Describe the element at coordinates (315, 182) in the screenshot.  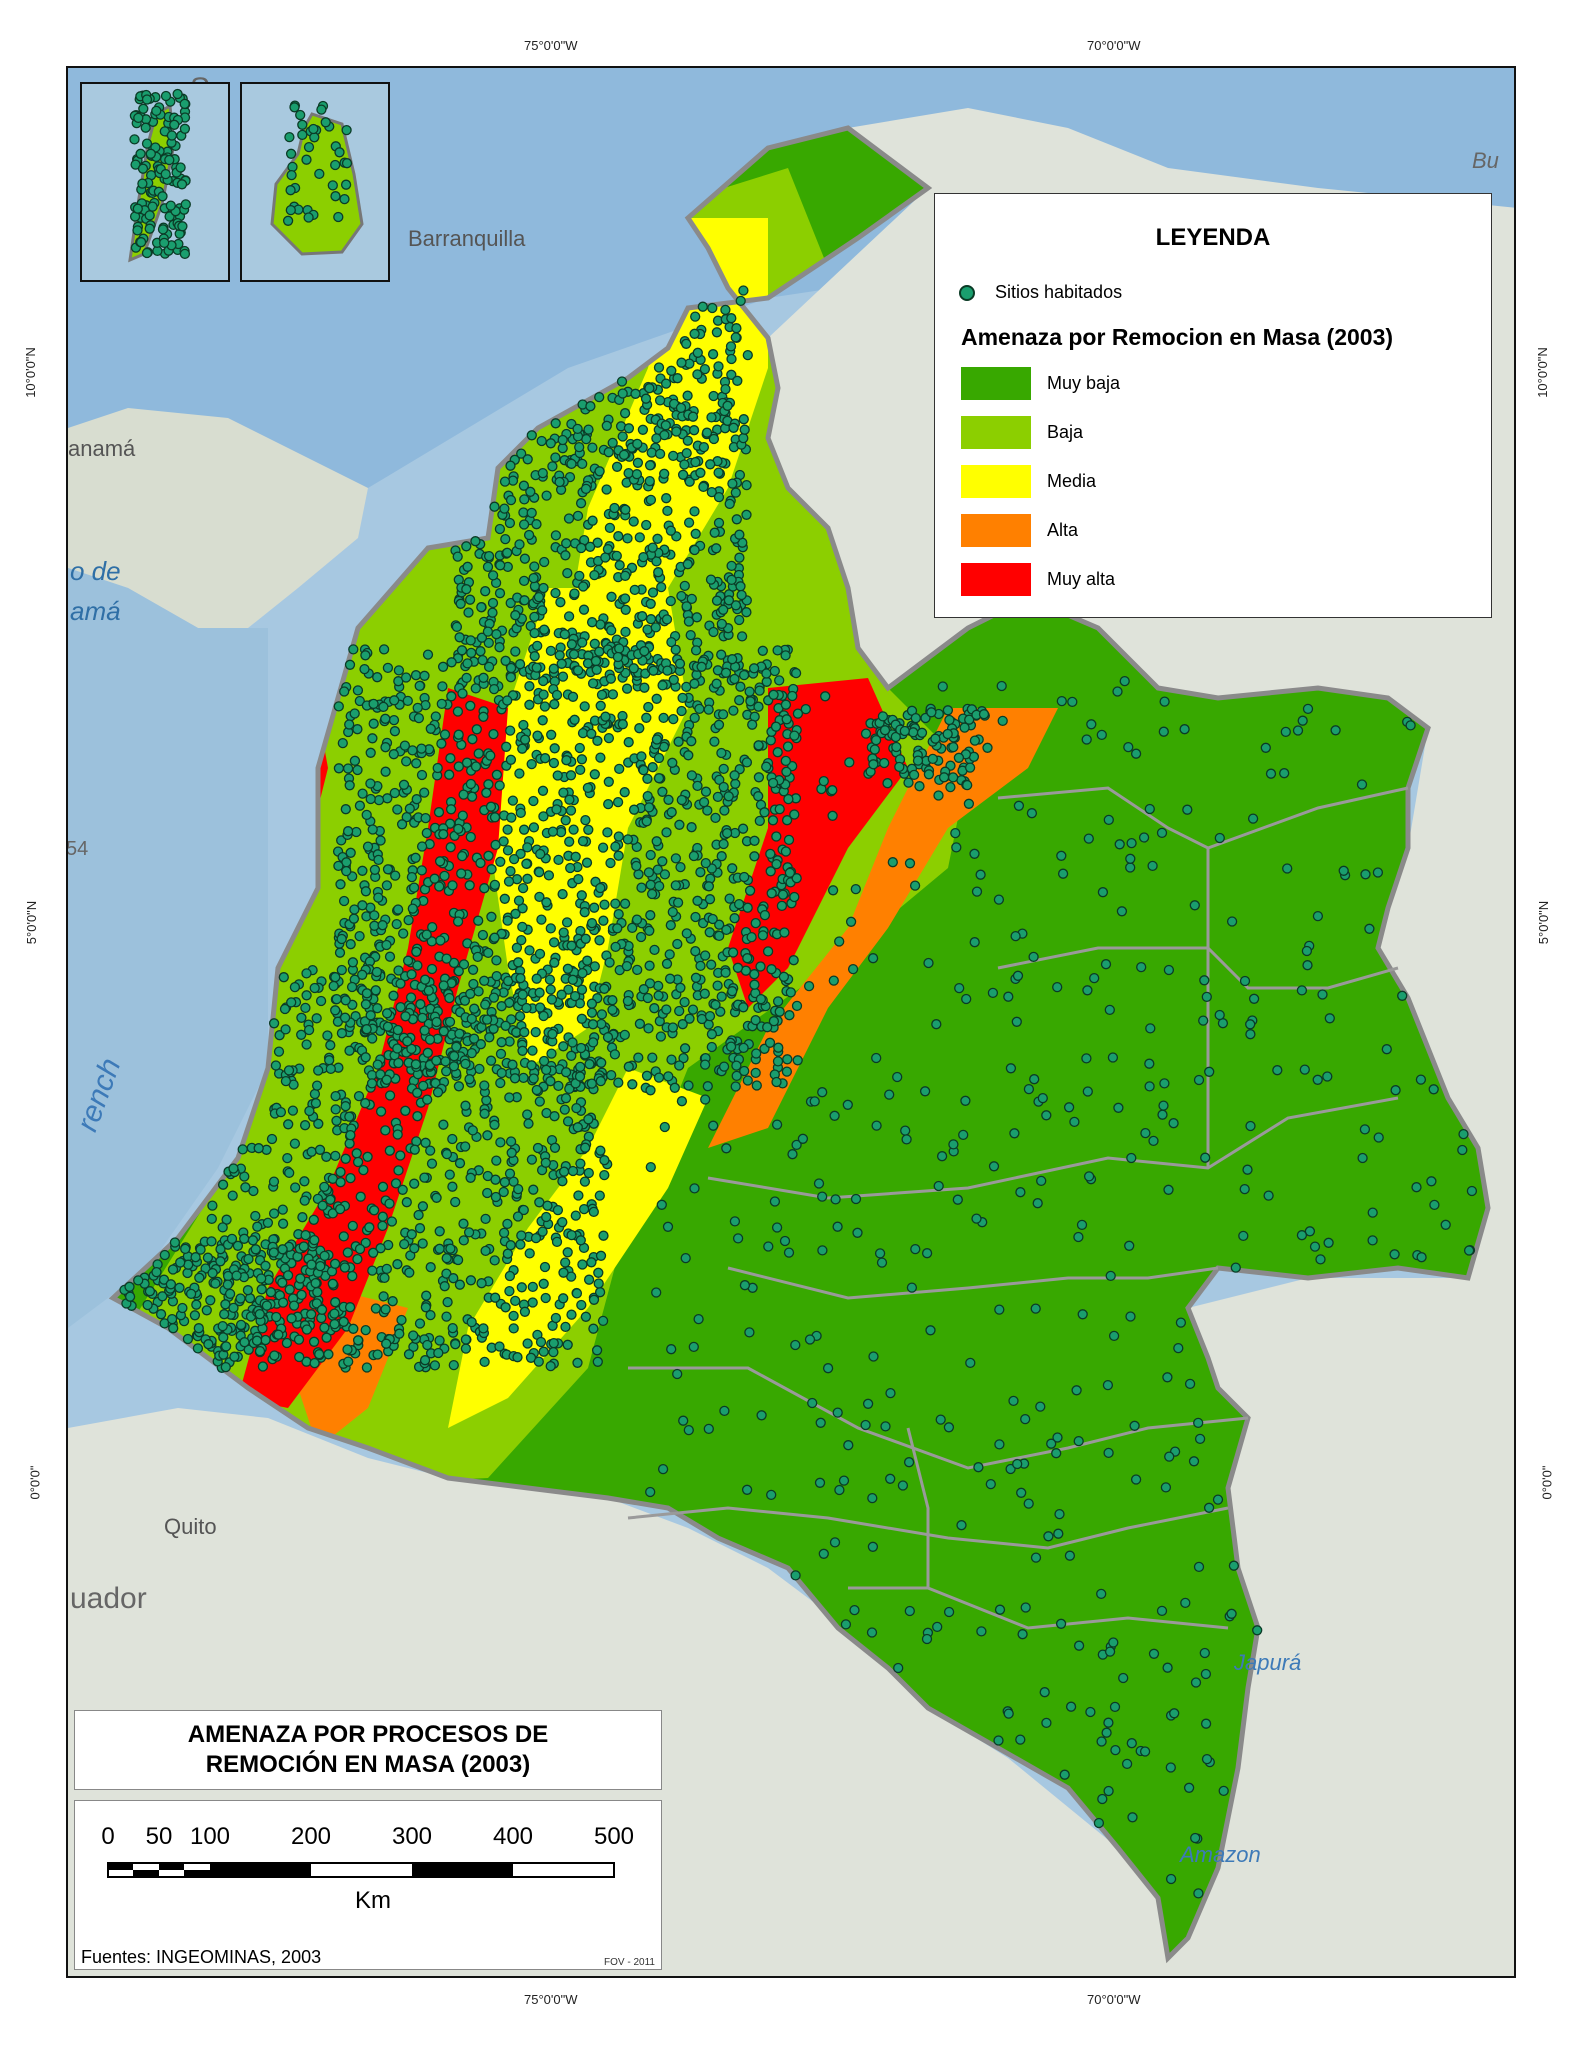
I see `inset-providencia` at that location.